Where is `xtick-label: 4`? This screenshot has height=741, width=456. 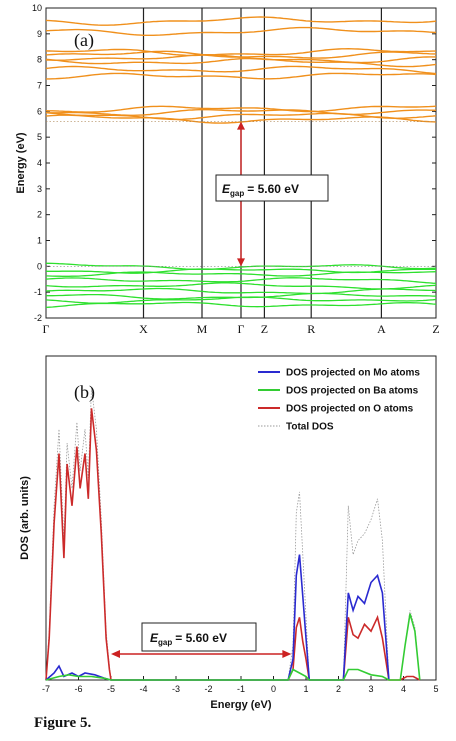 xtick-label: 4 is located at coordinates (403, 689).